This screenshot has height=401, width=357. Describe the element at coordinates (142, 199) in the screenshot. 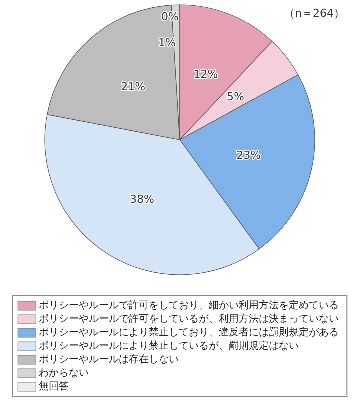

I see `data-label: 38%` at that location.